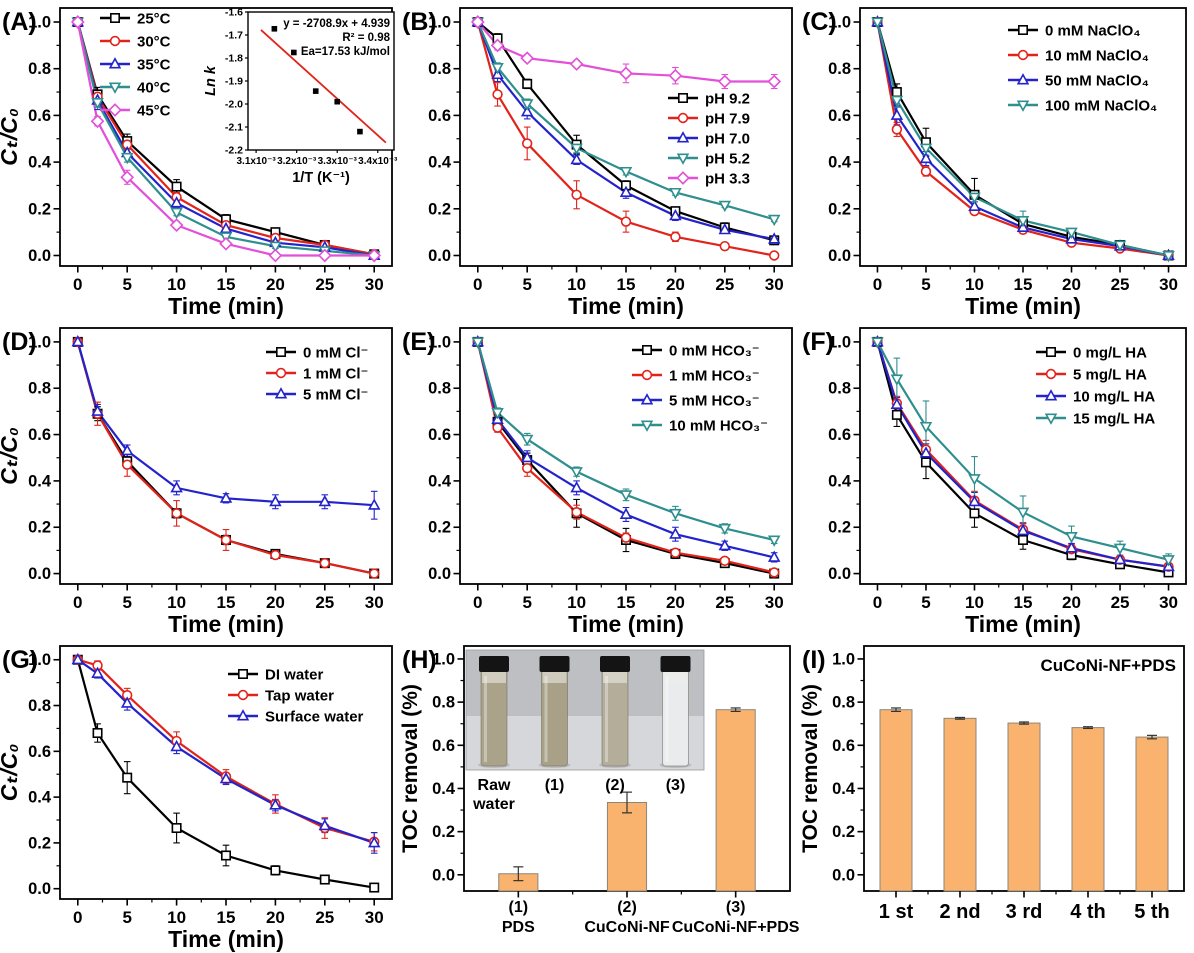  Describe the element at coordinates (714, 401) in the screenshot. I see `legend-label: 5 mM HCO₃⁻` at that location.